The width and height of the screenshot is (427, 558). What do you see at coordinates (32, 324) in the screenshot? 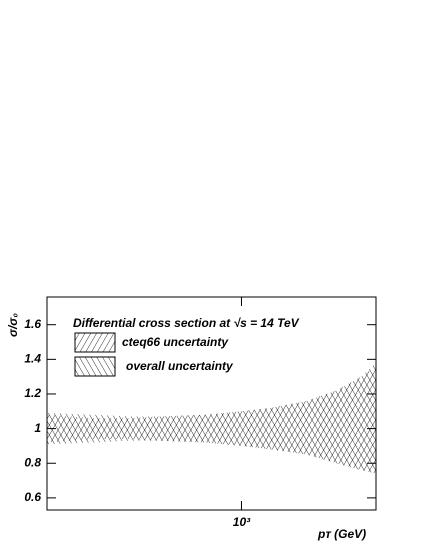
I see `y-tick-label: 1.6` at bounding box center [32, 324].